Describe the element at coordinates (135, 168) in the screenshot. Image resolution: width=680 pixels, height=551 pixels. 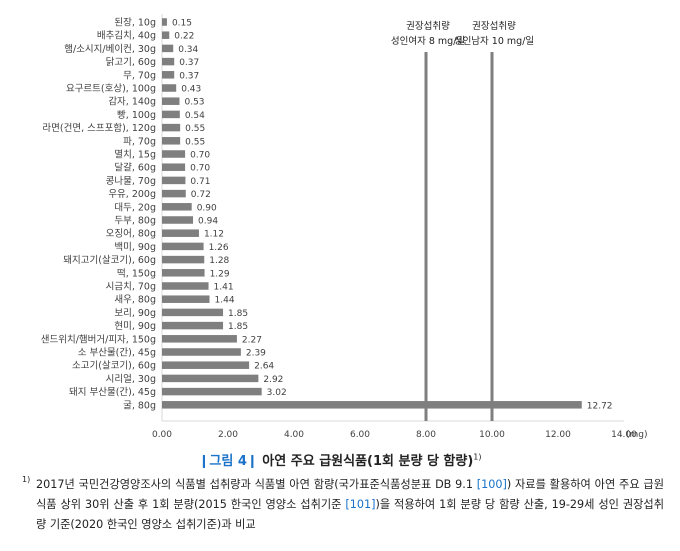
I see `category-label: 달걀, 60g` at that location.